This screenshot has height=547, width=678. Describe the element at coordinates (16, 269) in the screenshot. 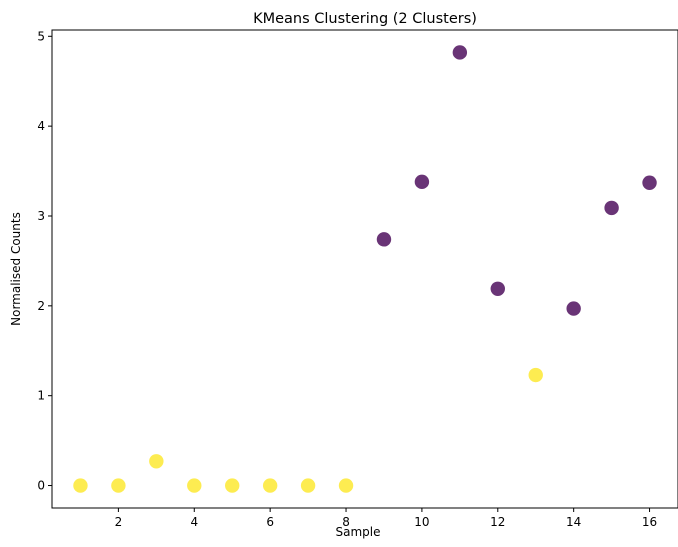

I see `y-axis-label: Normalised Counts` at that location.